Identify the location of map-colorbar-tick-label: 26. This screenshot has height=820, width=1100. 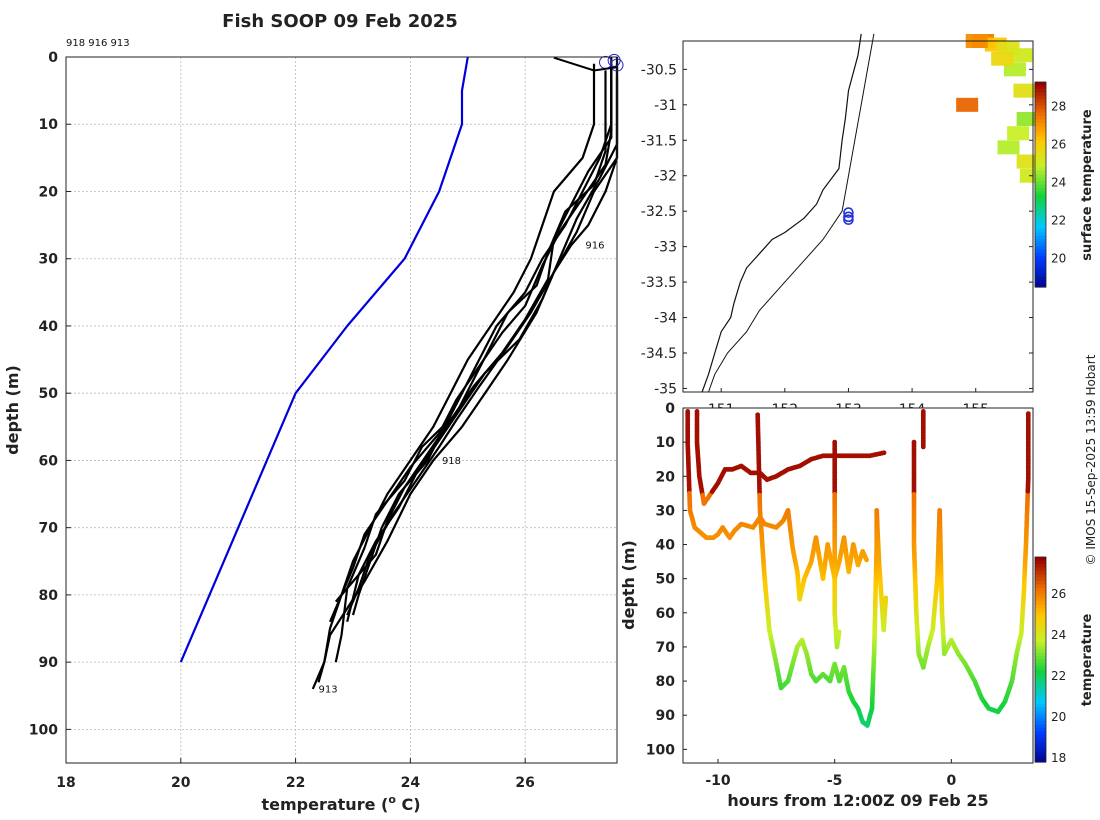
(1058, 145).